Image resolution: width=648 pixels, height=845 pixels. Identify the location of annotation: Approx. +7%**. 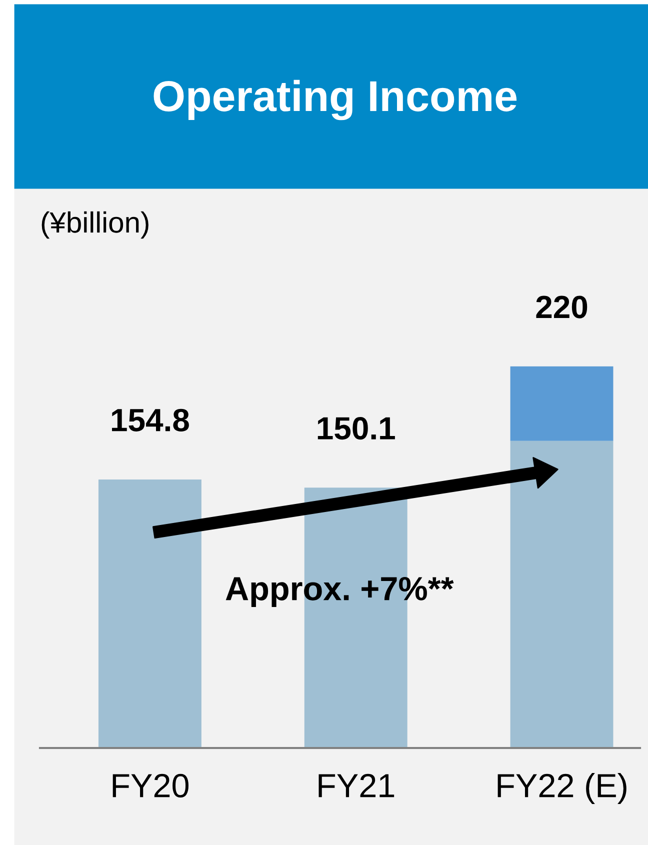
(340, 592).